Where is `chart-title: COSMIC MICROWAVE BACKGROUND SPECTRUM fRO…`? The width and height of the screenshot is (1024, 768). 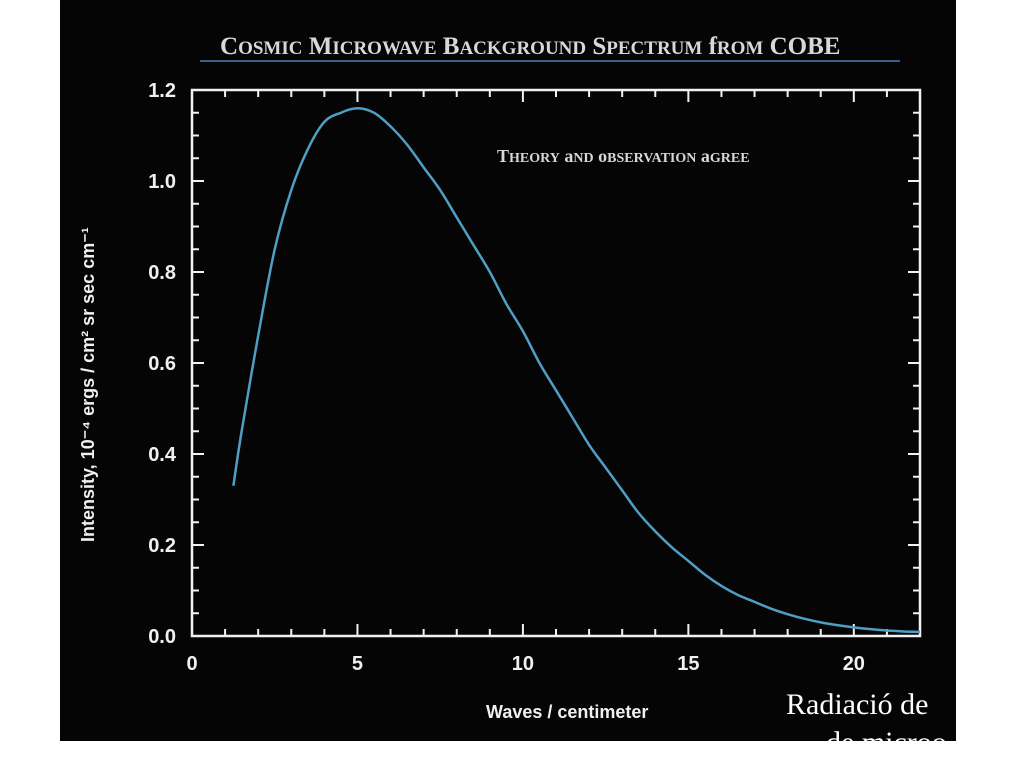 chart-title: COSMIC MICROWAVE BACKGROUND SPECTRUM fRO… is located at coordinates (530, 46).